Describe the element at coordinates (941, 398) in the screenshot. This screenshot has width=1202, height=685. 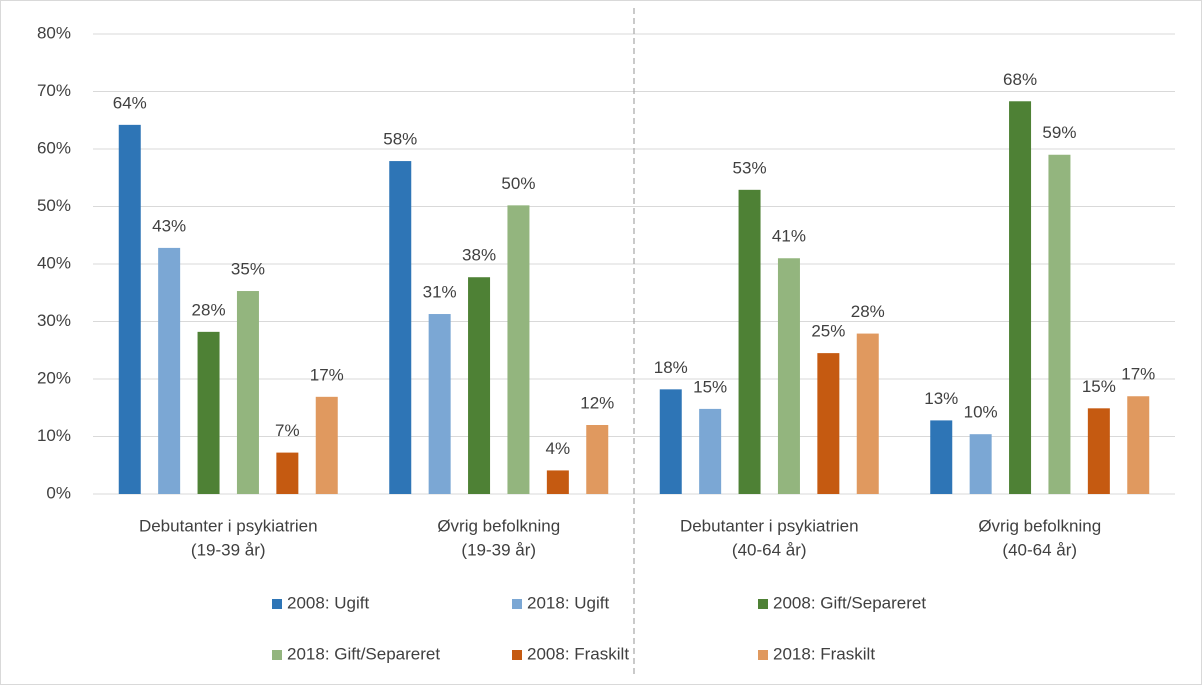
I see `data-label: 13%` at that location.